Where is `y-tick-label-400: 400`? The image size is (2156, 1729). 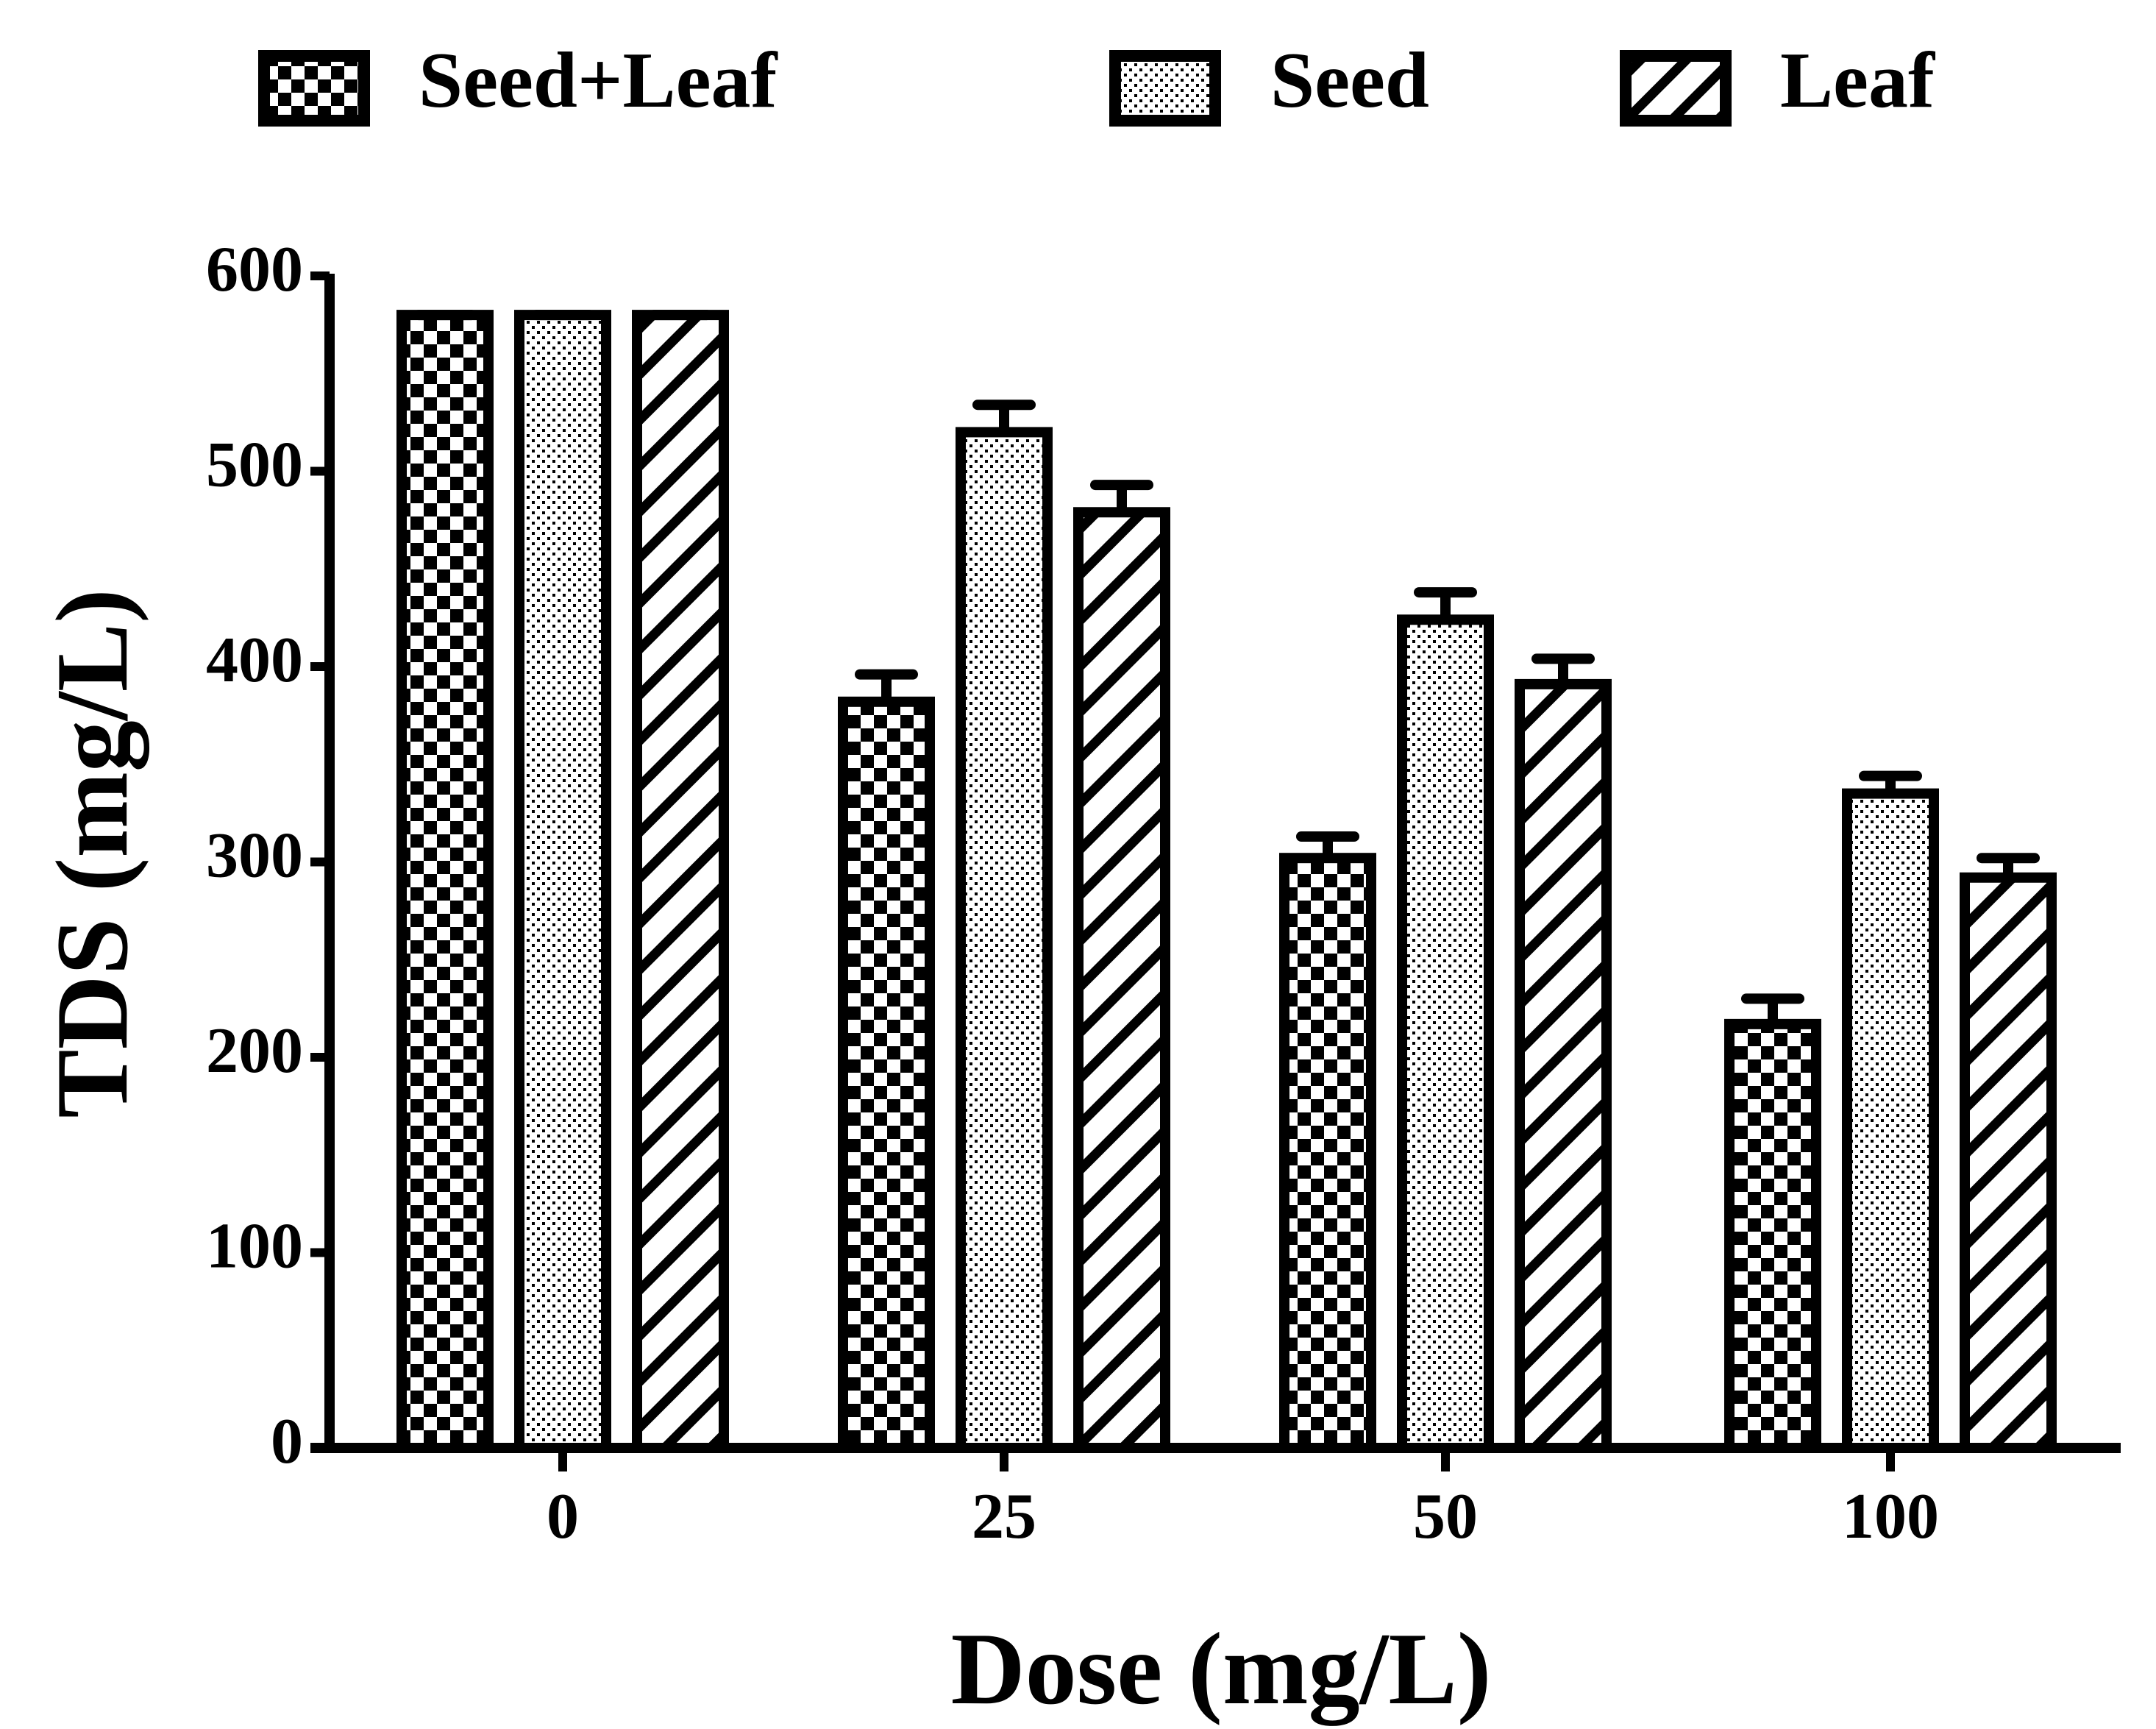 y-tick-label-400: 400 is located at coordinates (254, 660).